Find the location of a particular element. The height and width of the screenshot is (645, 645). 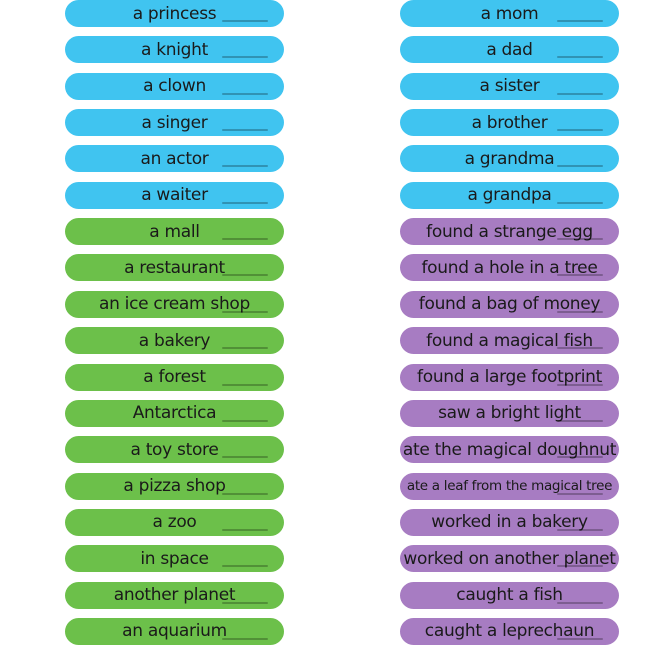

left-stick-9: an ice cream shop is located at coordinates (174, 304).